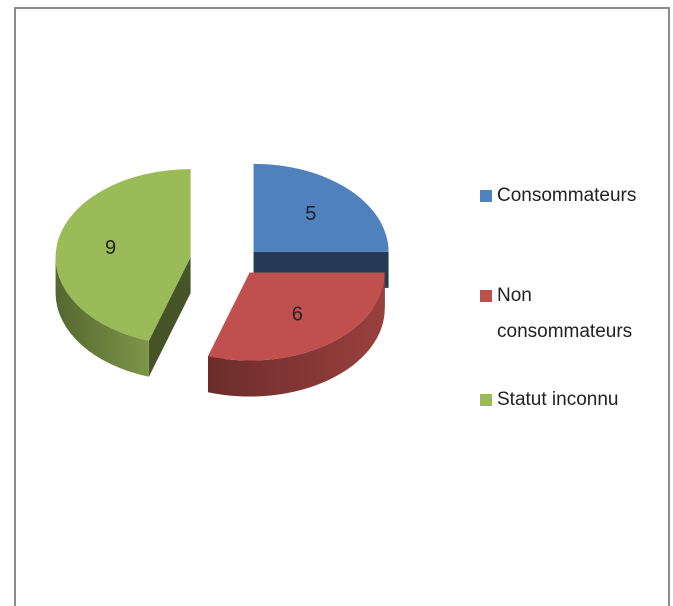 Image resolution: width=673 pixels, height=606 pixels. I want to click on slice-face, so click(169, 317).